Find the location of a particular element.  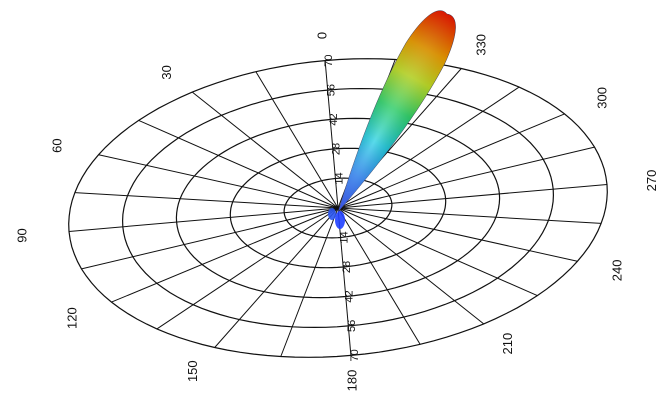

back-lobe is located at coordinates (340, 220).